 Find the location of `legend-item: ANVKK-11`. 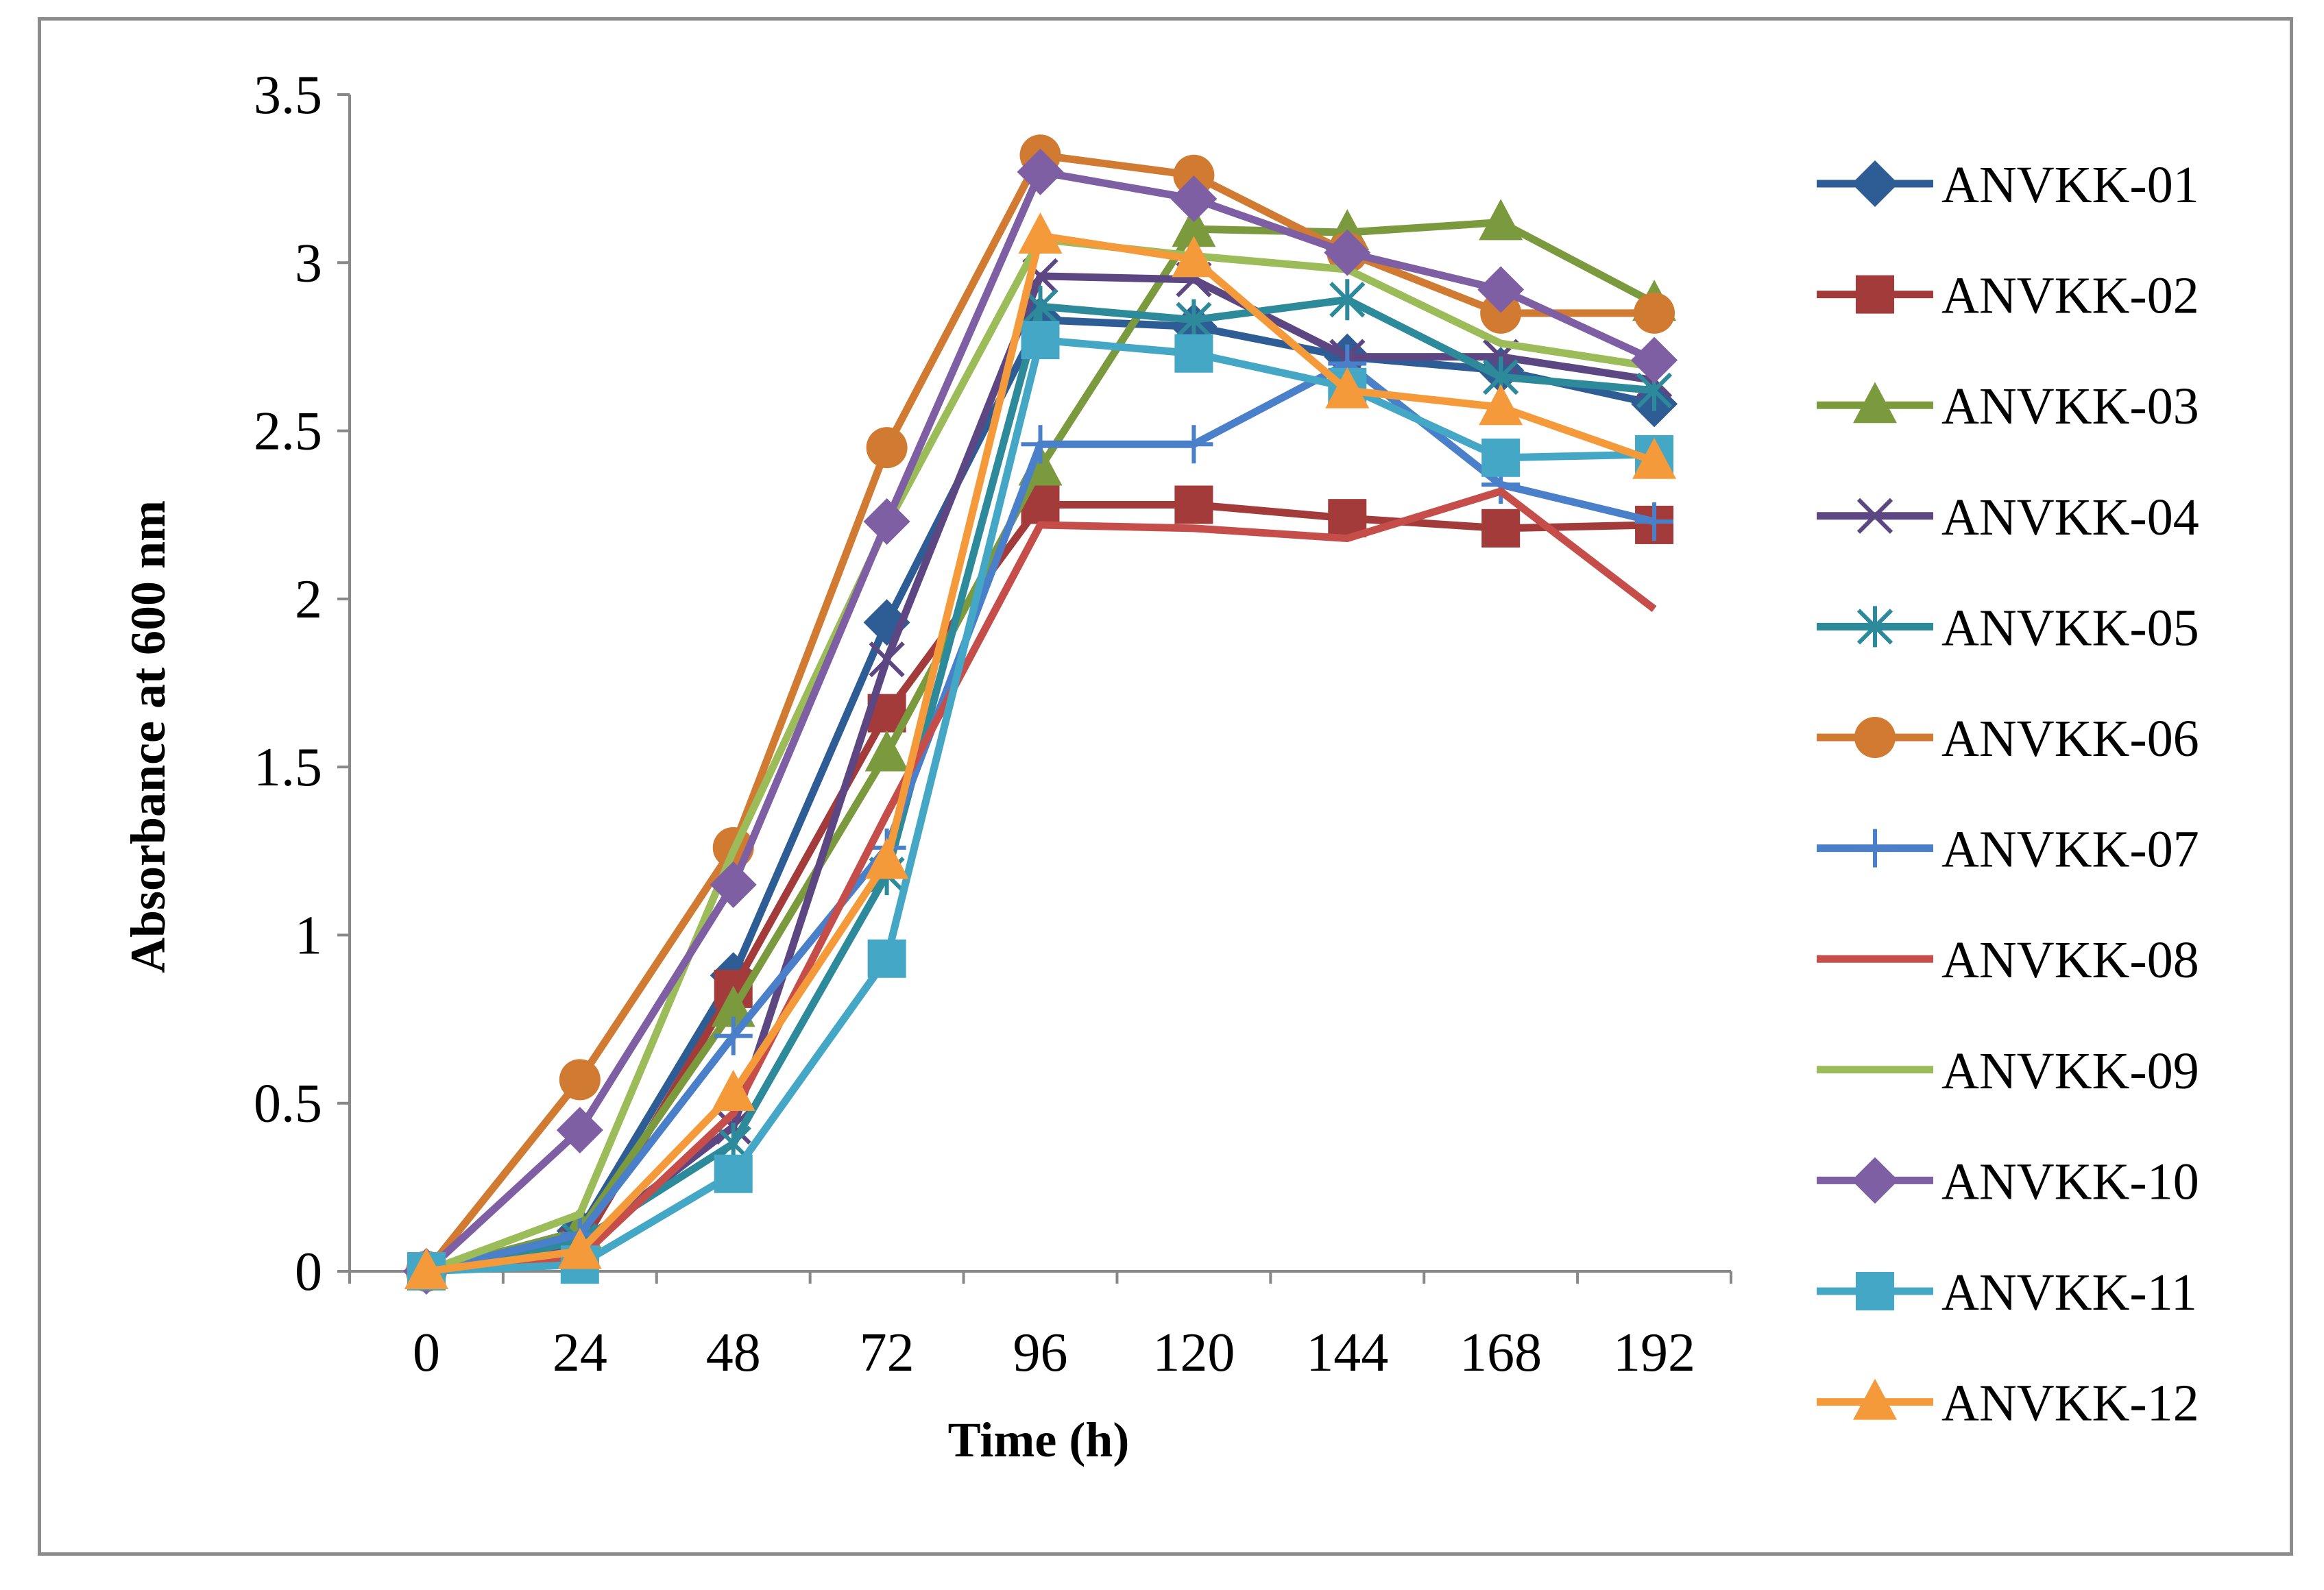

legend-item: ANVKK-11 is located at coordinates (2007, 1292).